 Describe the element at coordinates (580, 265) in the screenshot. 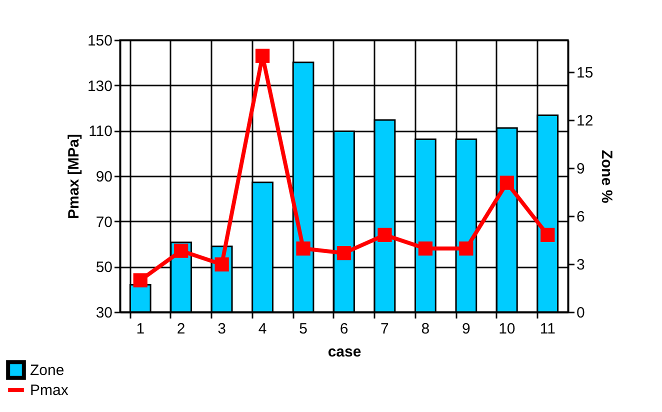

I see `y2-tick-label: 3` at that location.